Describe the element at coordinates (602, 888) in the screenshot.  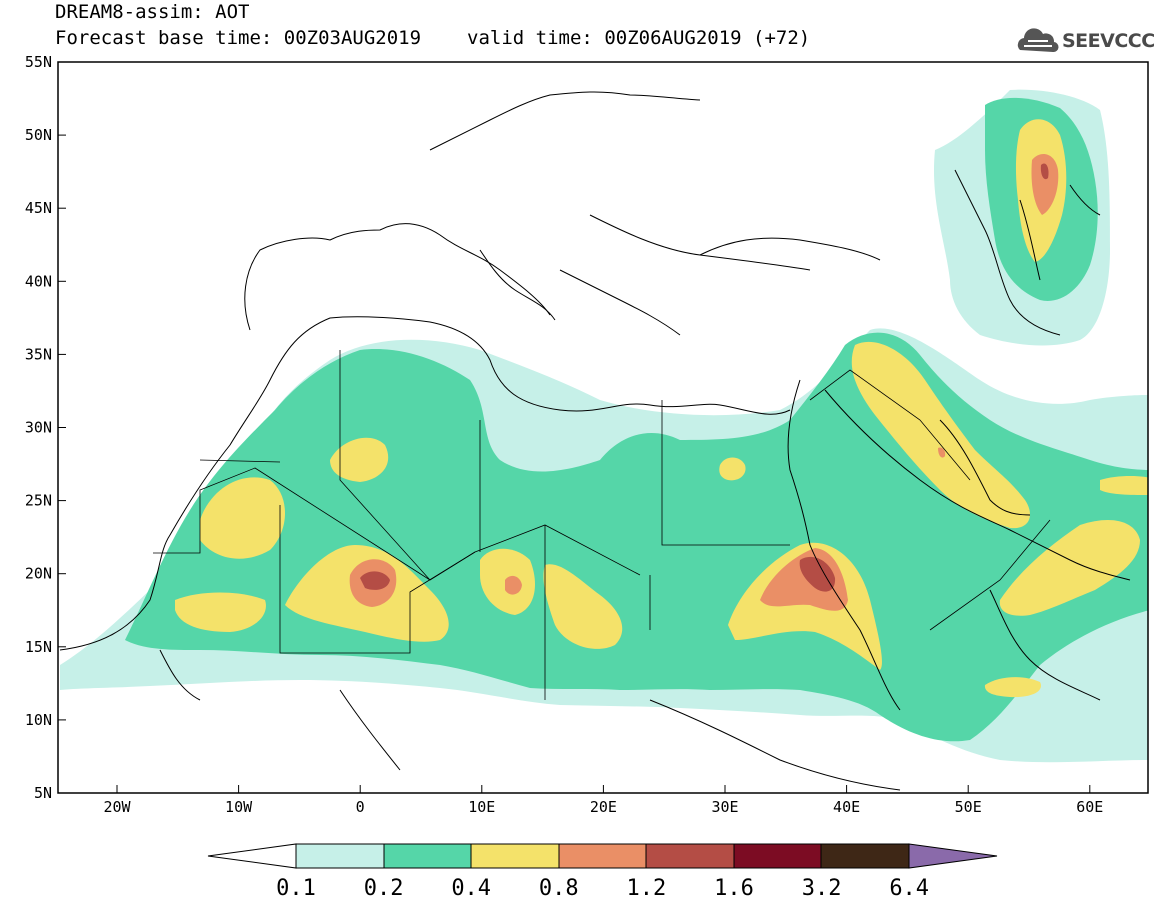
I see `colorbar-labels: 0.1 0.2 0.4 0.8 1.2 1.6 3.2 6.4` at that location.